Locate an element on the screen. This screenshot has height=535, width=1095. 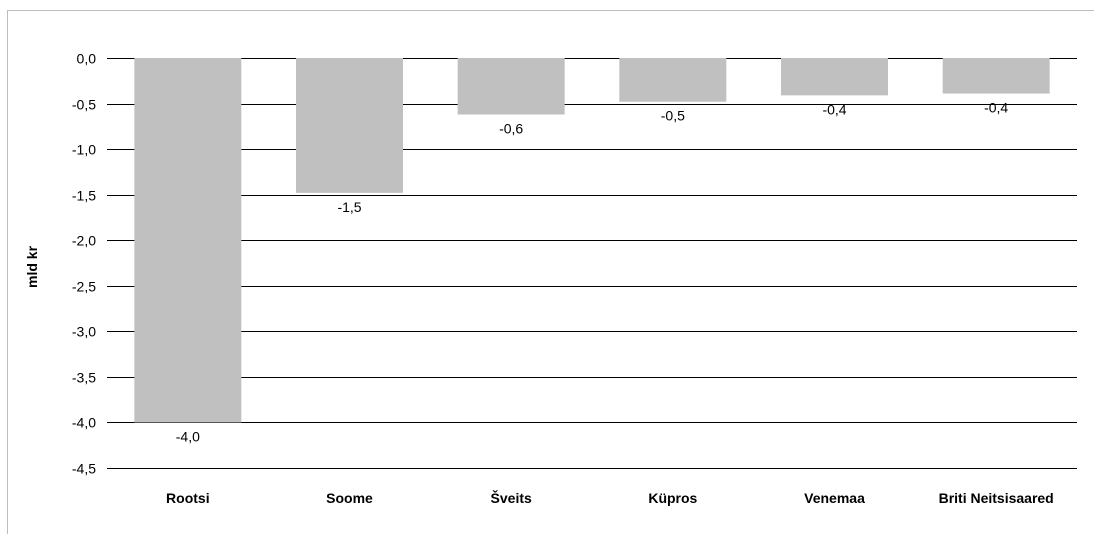
y-tick-label: -0,5 is located at coordinates (84, 105).